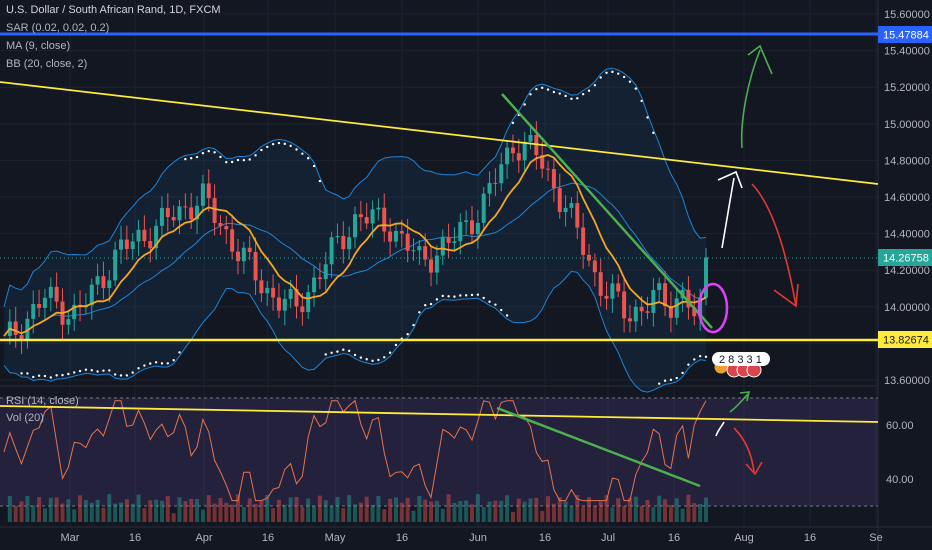 Image resolution: width=932 pixels, height=550 pixels. I want to click on lower-level-price-tag: 13.82674, so click(905, 339).